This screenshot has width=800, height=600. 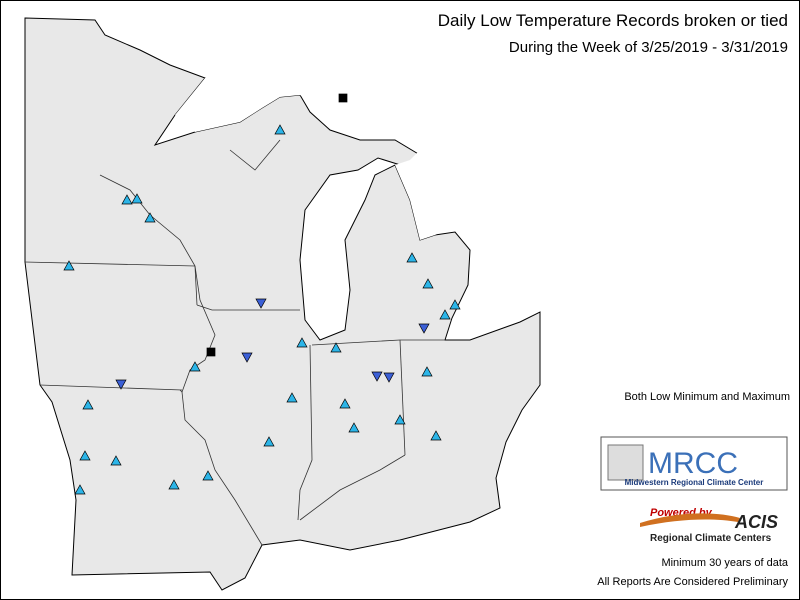 I want to click on mrcc-logo: MRCC Midwestern Regional Climate Center, so click(x=694, y=463).